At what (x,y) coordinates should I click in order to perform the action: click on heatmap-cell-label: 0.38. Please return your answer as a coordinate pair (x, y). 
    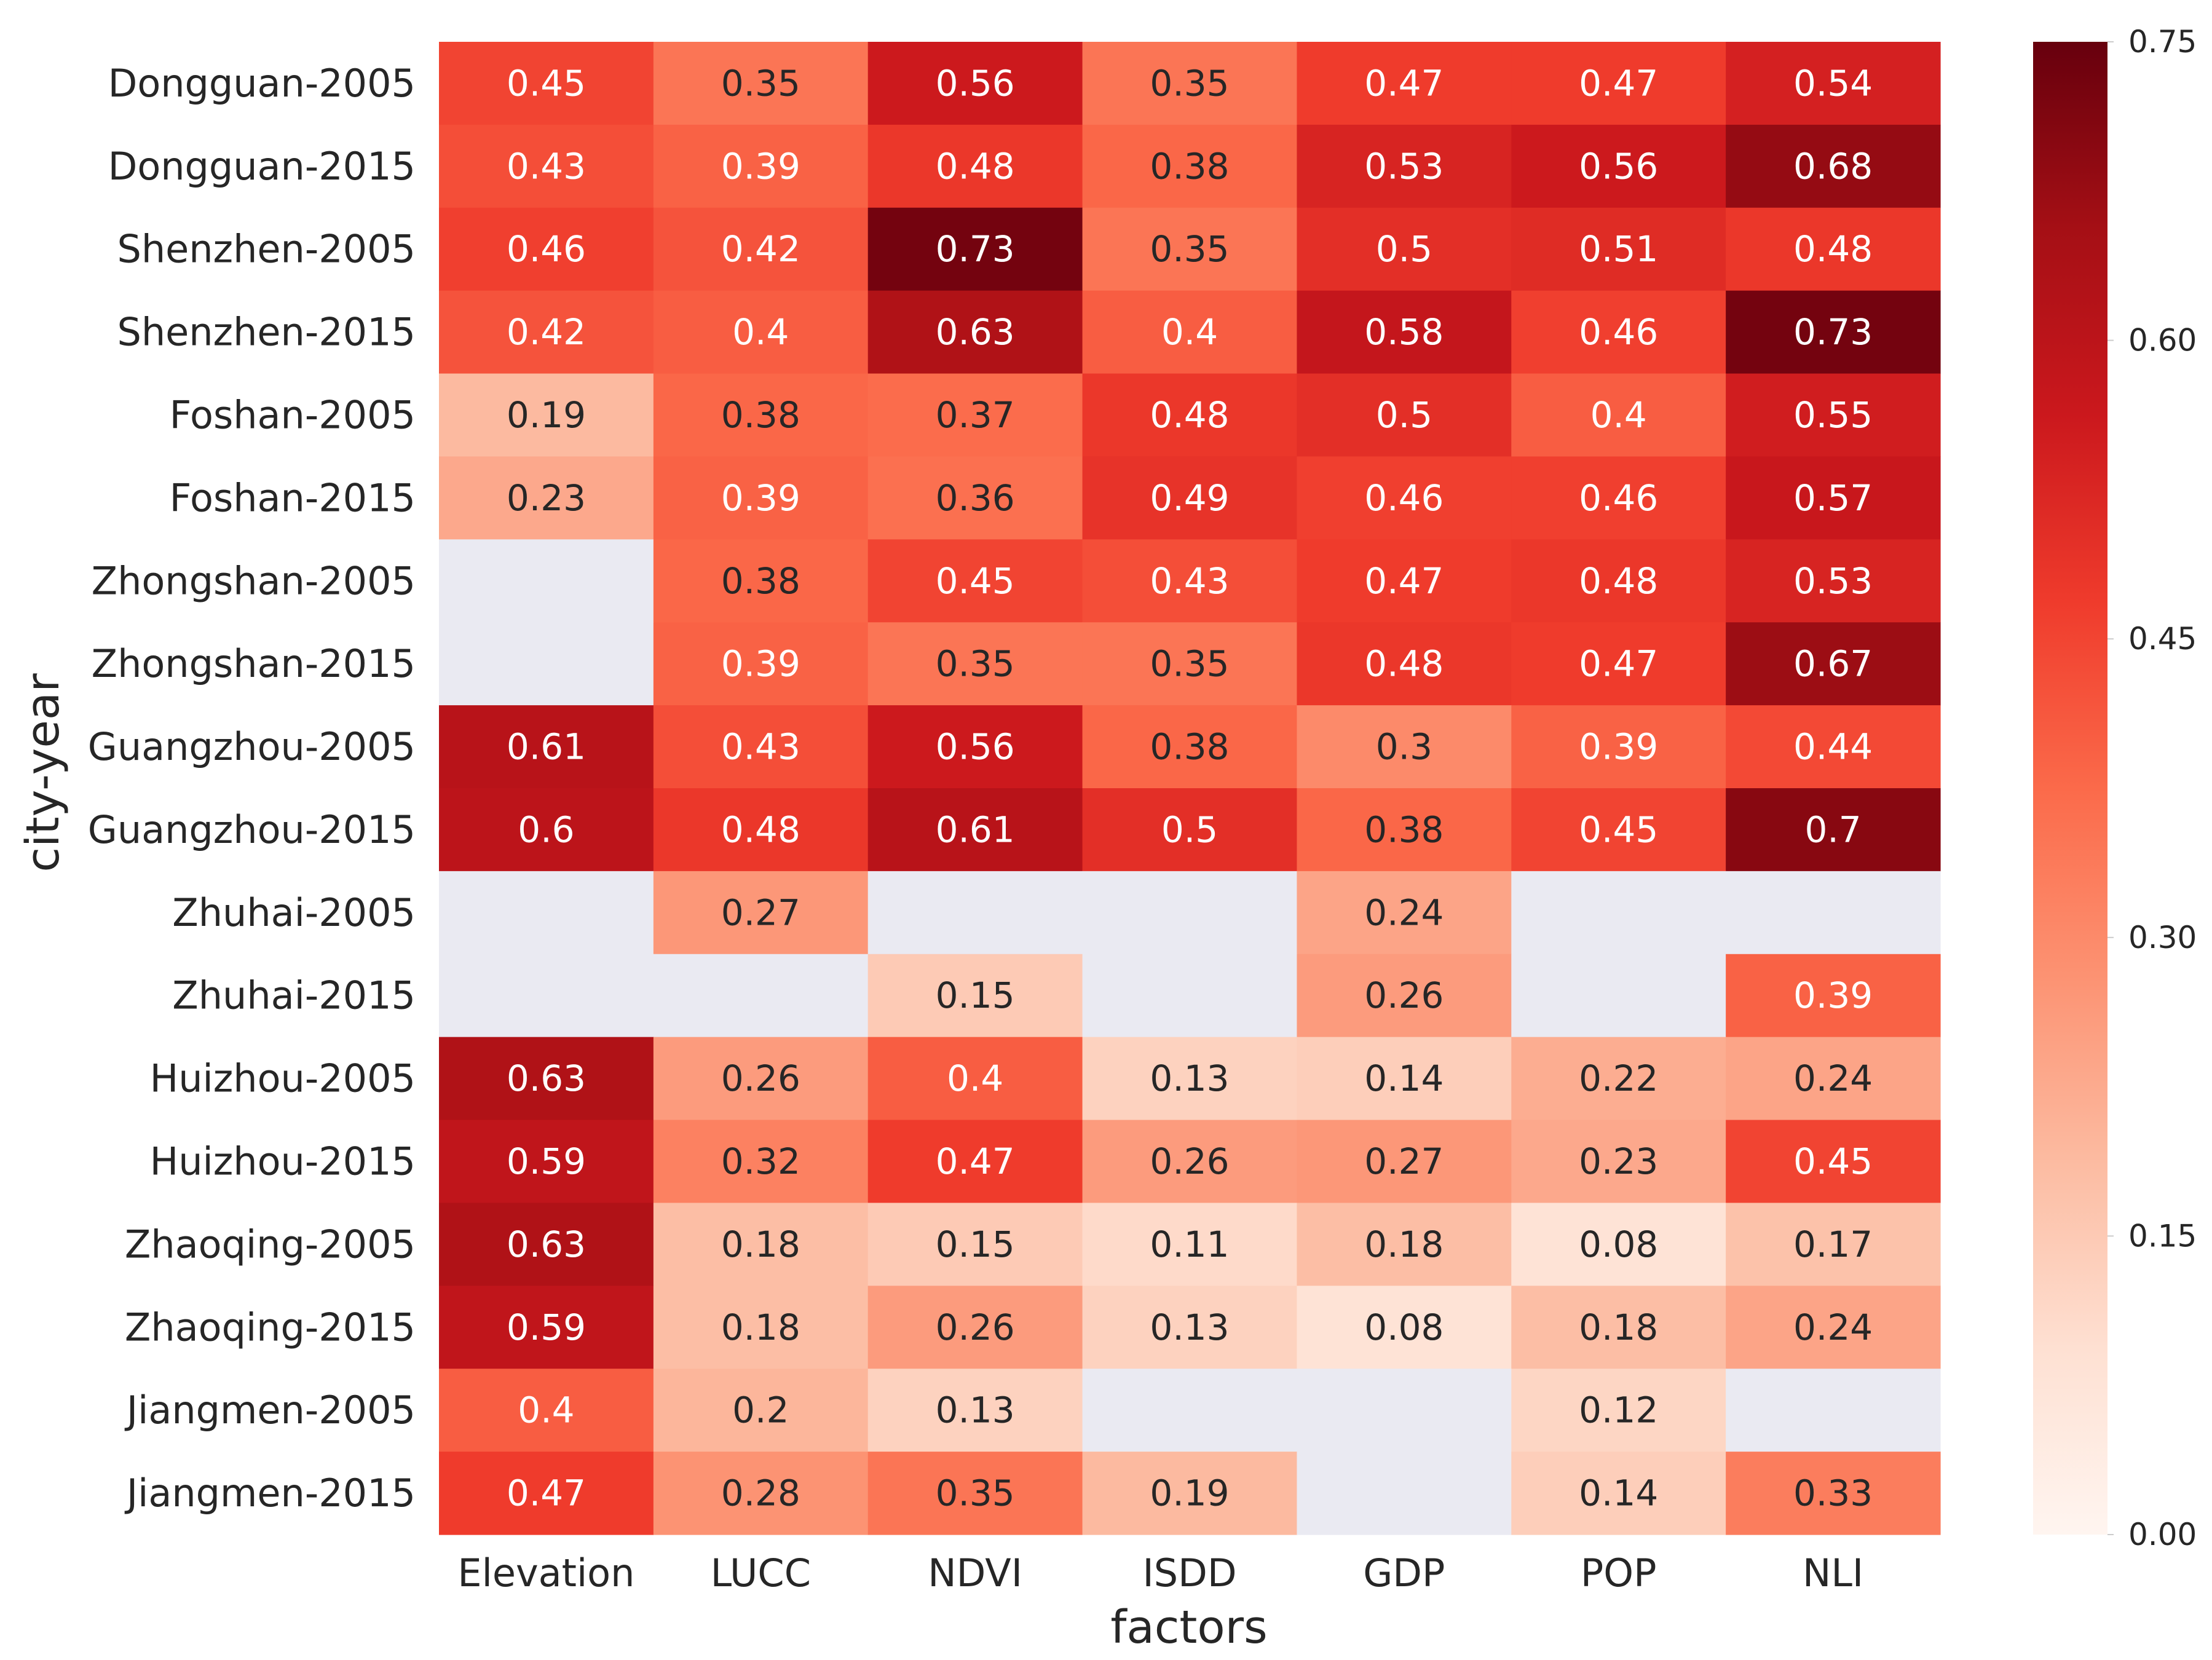
    Looking at the image, I should click on (1404, 829).